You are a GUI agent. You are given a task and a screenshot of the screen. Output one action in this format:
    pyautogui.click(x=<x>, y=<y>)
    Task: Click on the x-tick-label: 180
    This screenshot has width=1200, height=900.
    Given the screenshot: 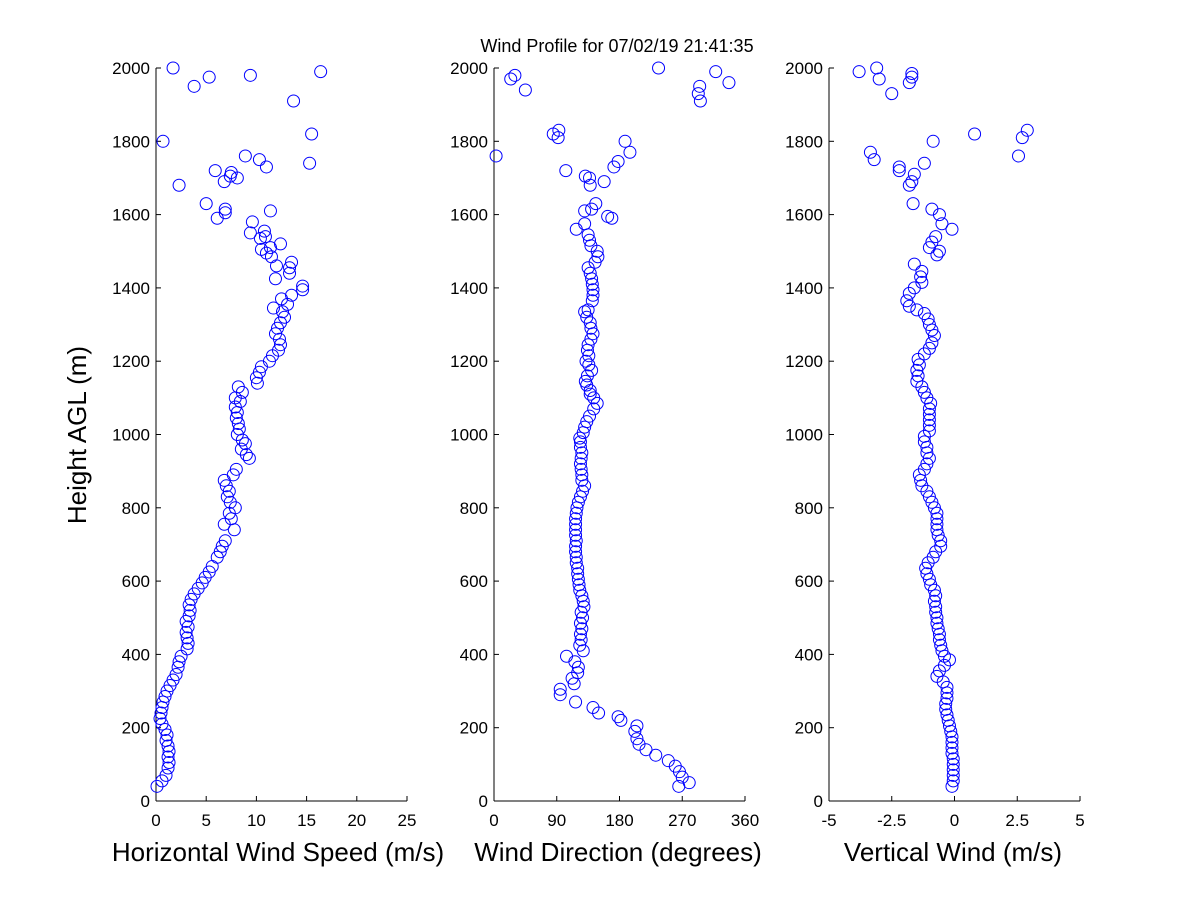 What is the action you would take?
    pyautogui.click(x=619, y=820)
    